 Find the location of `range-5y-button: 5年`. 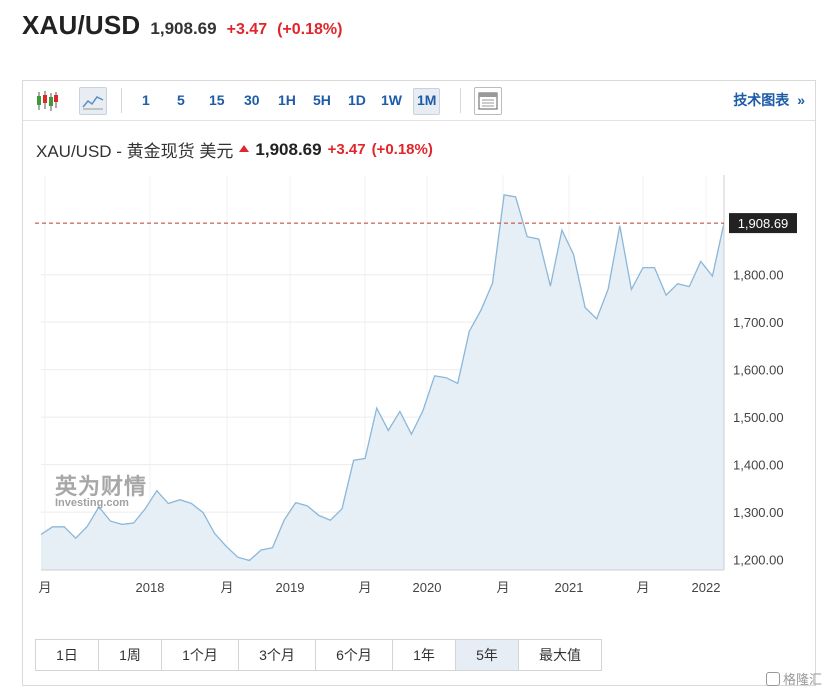

range-5y-button: 5年 is located at coordinates (487, 655).